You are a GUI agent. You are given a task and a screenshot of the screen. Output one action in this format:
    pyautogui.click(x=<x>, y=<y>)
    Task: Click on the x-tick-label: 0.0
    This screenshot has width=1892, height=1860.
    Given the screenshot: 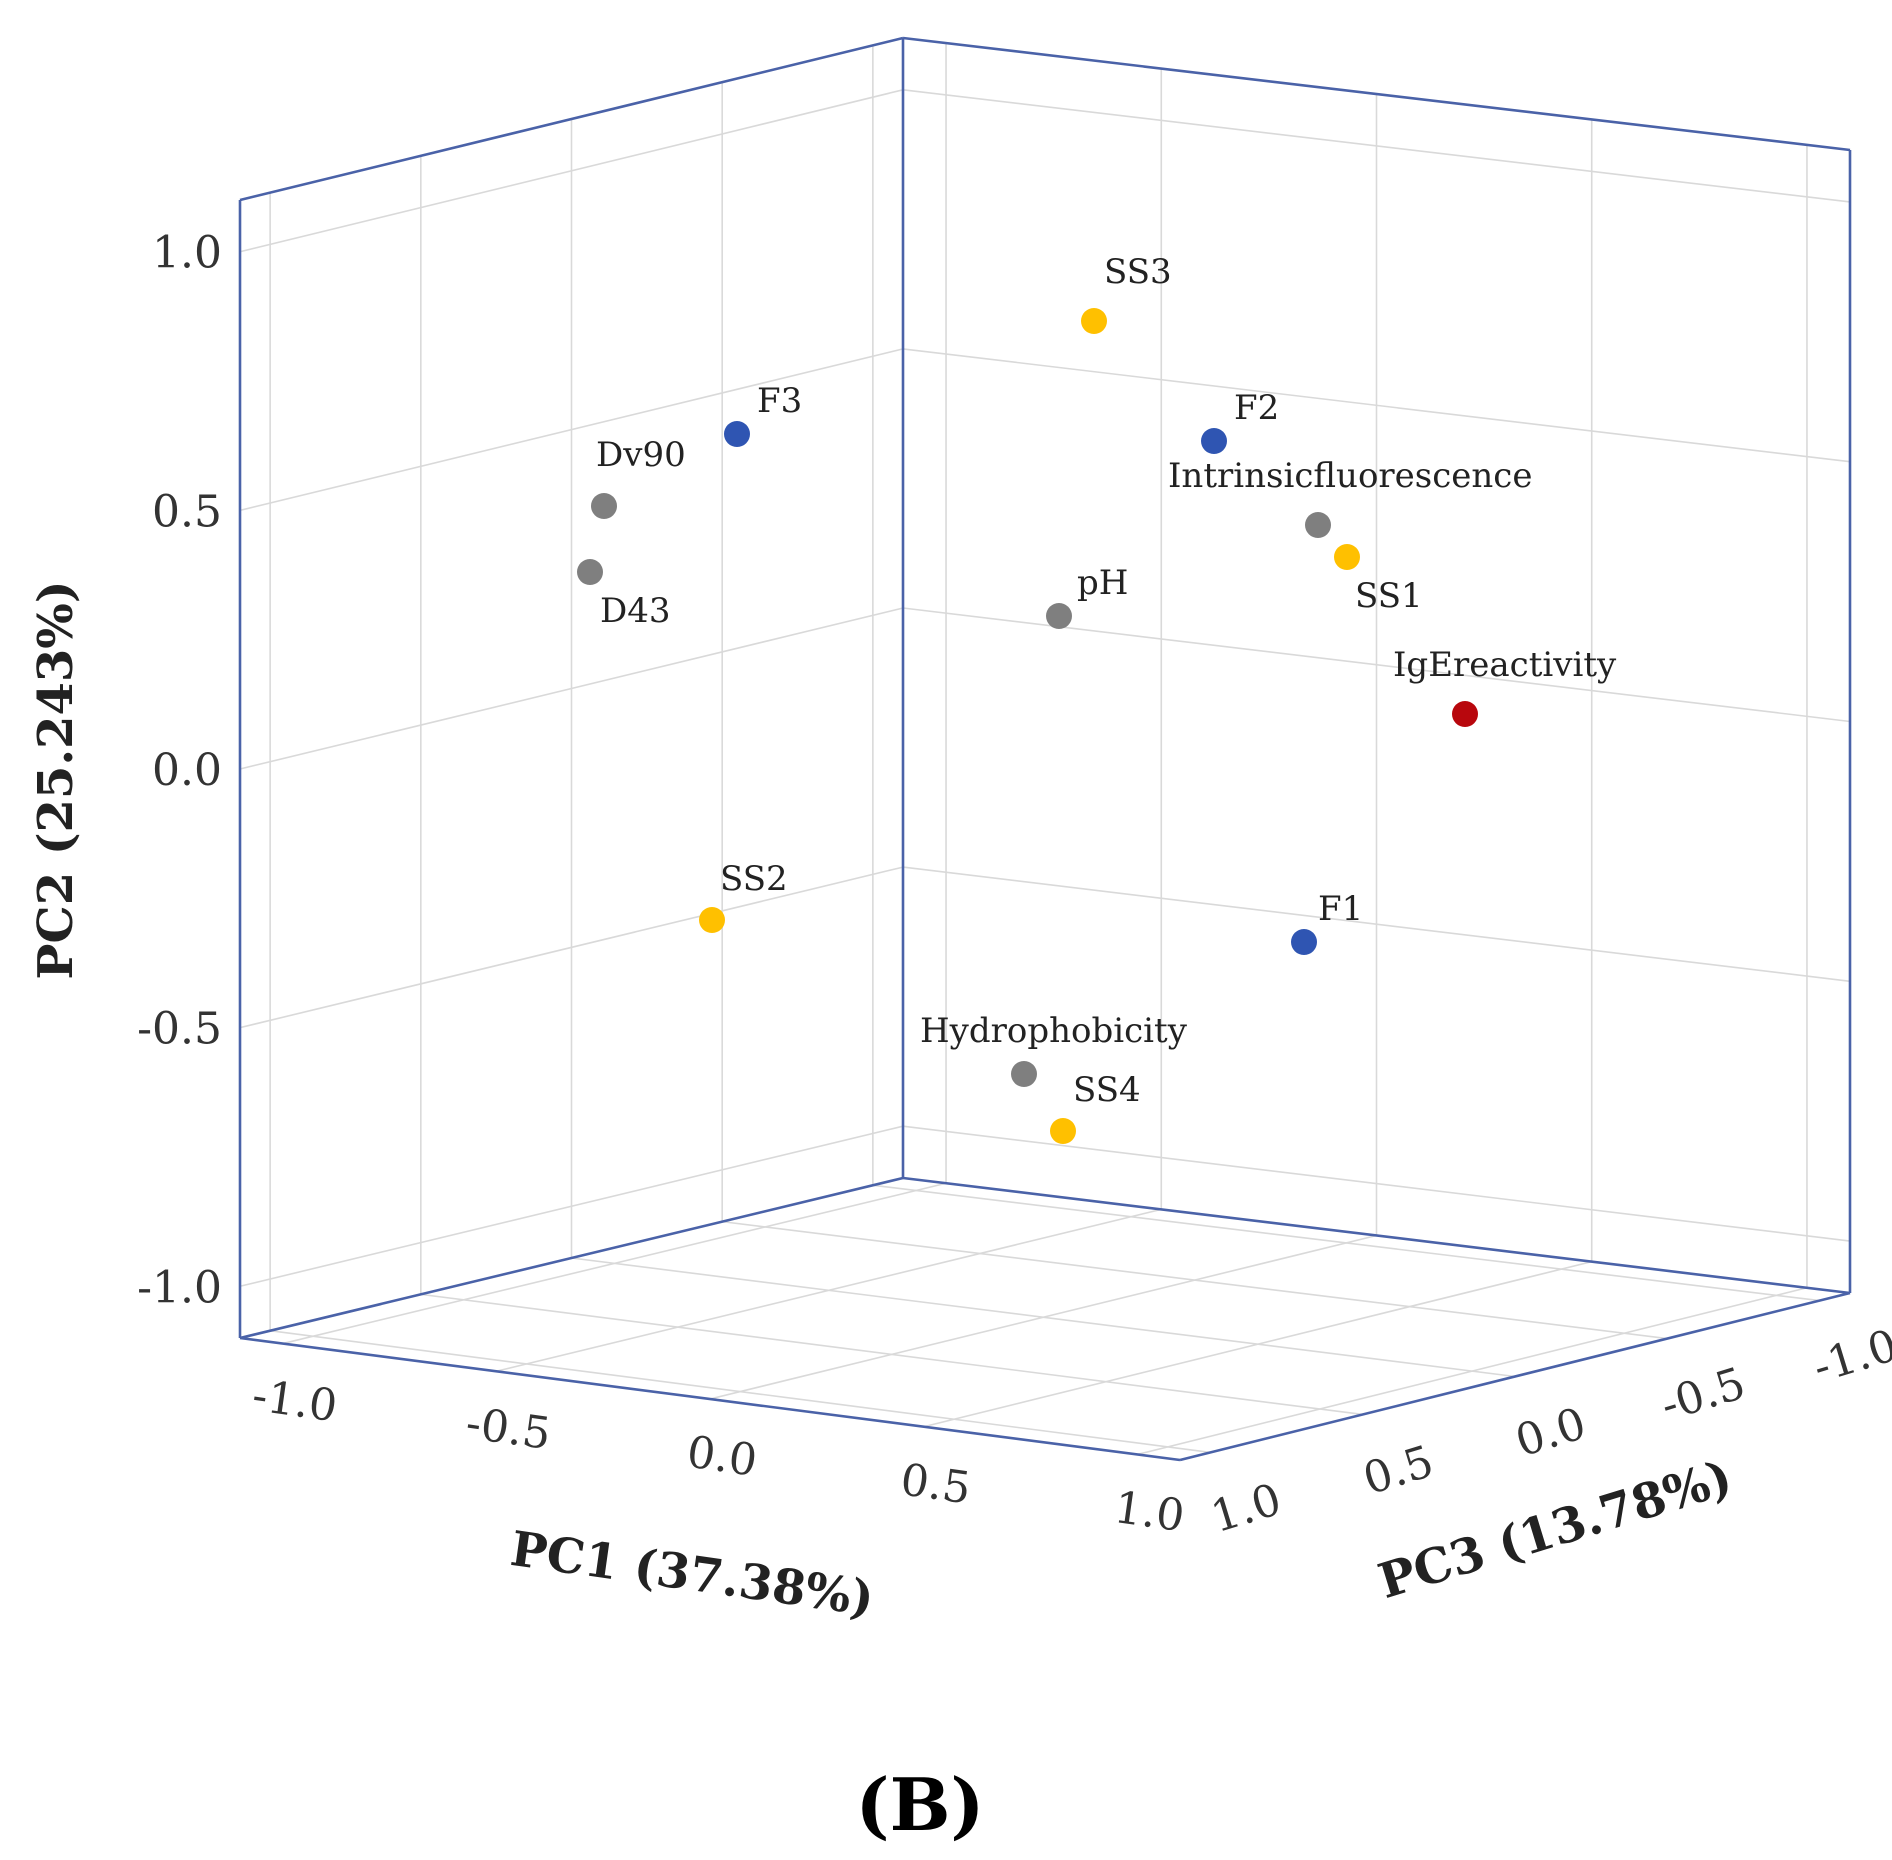 What is the action you would take?
    pyautogui.click(x=722, y=1457)
    